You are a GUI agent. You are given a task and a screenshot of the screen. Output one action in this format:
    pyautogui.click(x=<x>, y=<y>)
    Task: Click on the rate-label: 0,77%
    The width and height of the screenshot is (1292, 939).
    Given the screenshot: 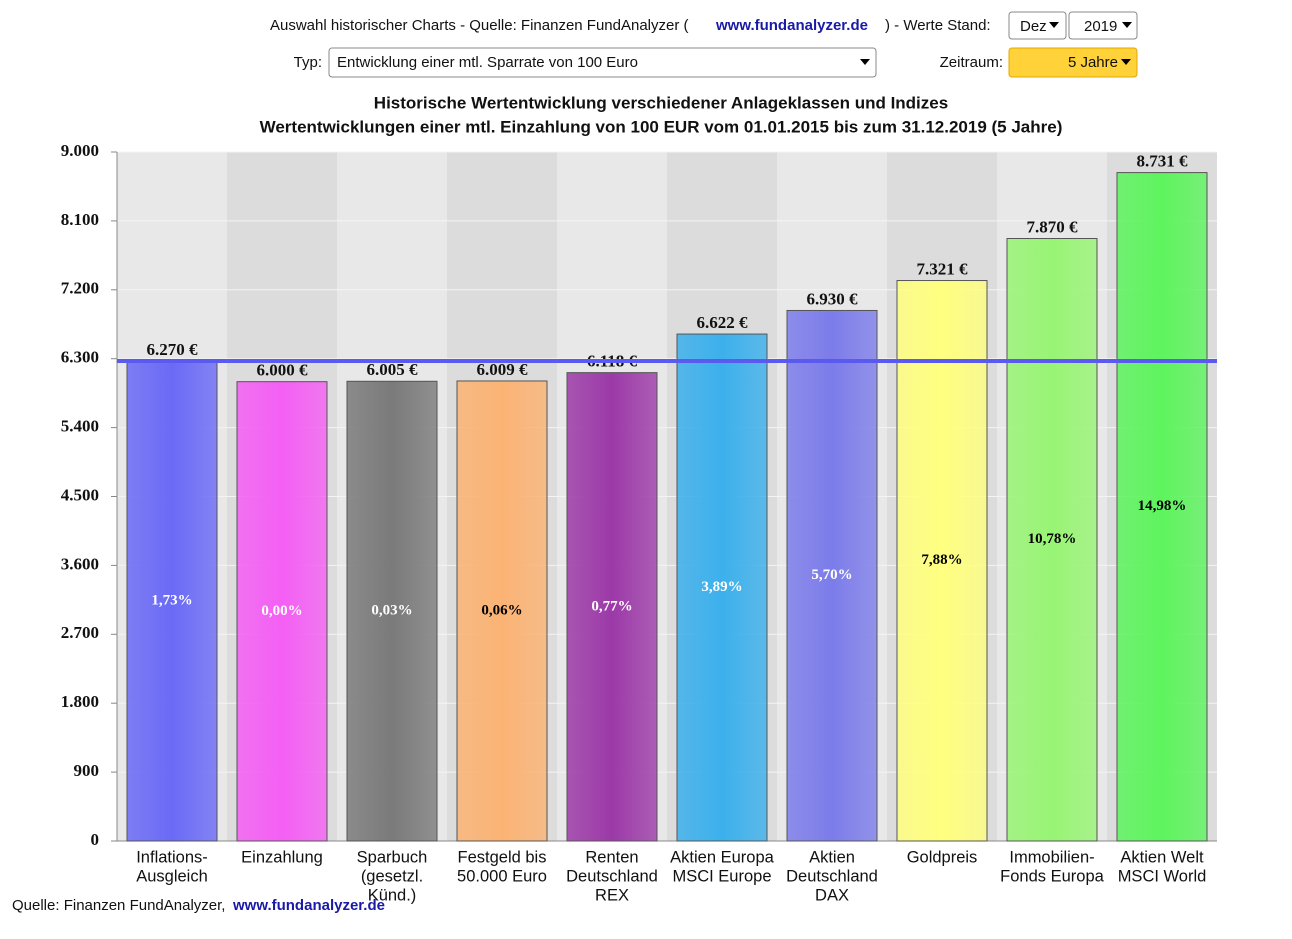 What is the action you would take?
    pyautogui.click(x=611, y=606)
    